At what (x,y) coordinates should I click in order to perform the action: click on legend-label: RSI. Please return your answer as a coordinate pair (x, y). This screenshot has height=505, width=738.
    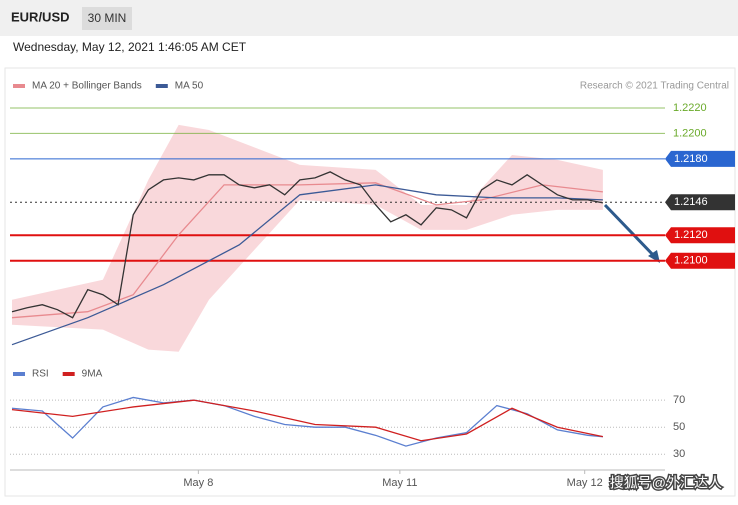
    Looking at the image, I should click on (40, 374).